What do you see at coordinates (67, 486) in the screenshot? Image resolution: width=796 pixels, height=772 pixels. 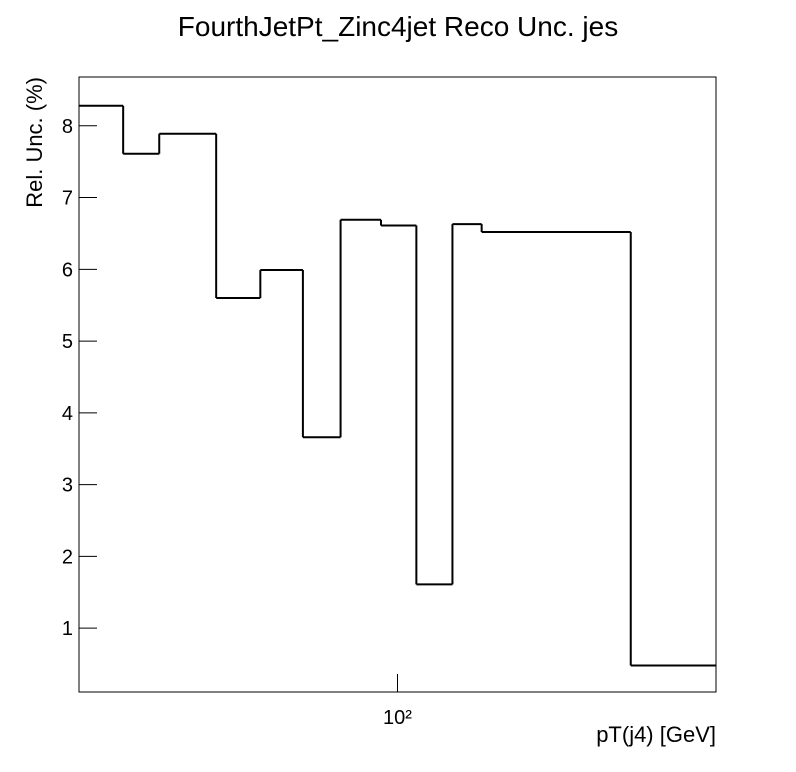 I see `y-tick-label: 3` at bounding box center [67, 486].